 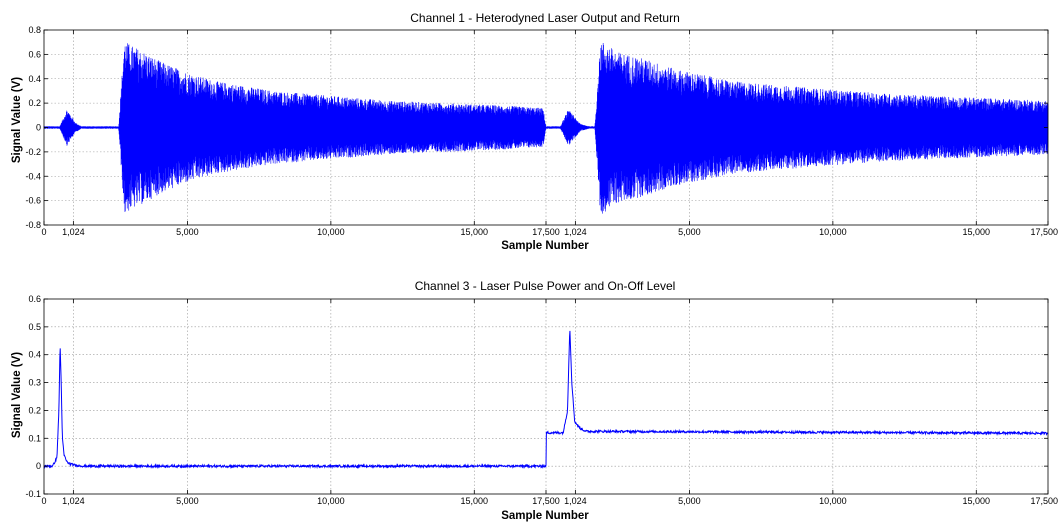 What do you see at coordinates (545, 246) in the screenshot?
I see `channel-1-xlabel: Sample Number` at bounding box center [545, 246].